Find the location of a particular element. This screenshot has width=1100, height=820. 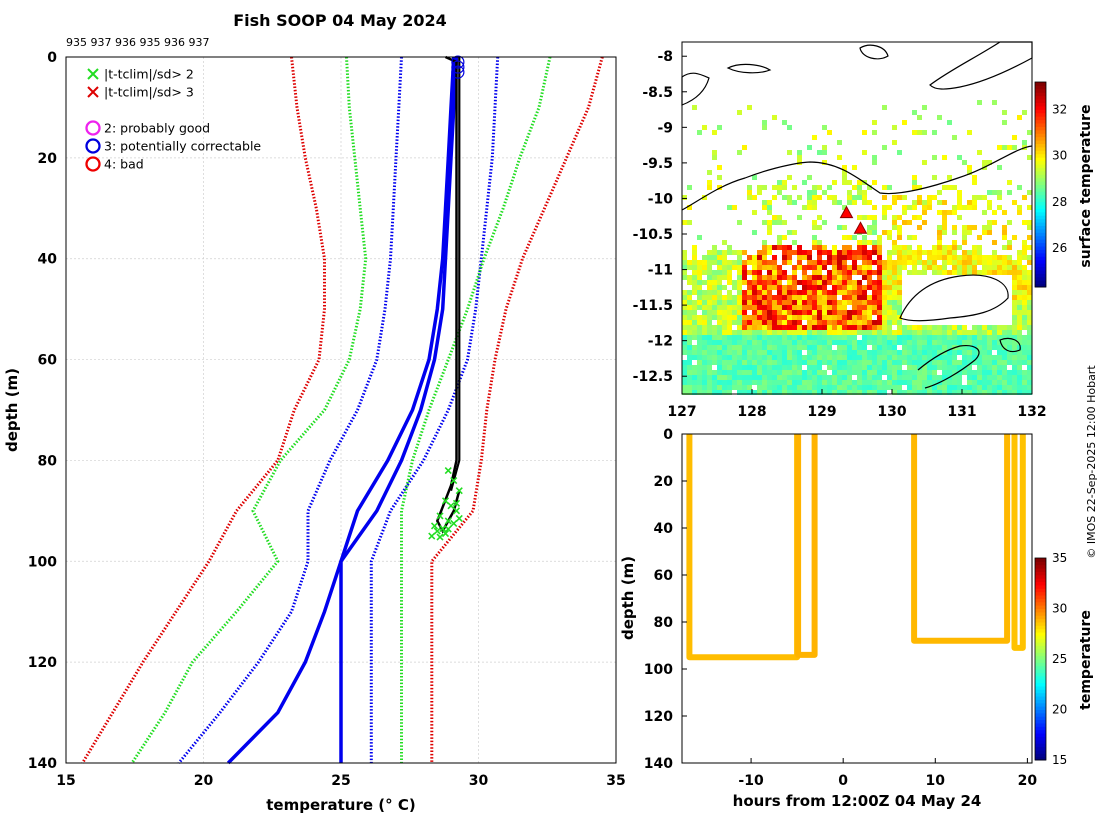

chart-title: Fish SOOP 04 May 2024 is located at coordinates (340, 20).